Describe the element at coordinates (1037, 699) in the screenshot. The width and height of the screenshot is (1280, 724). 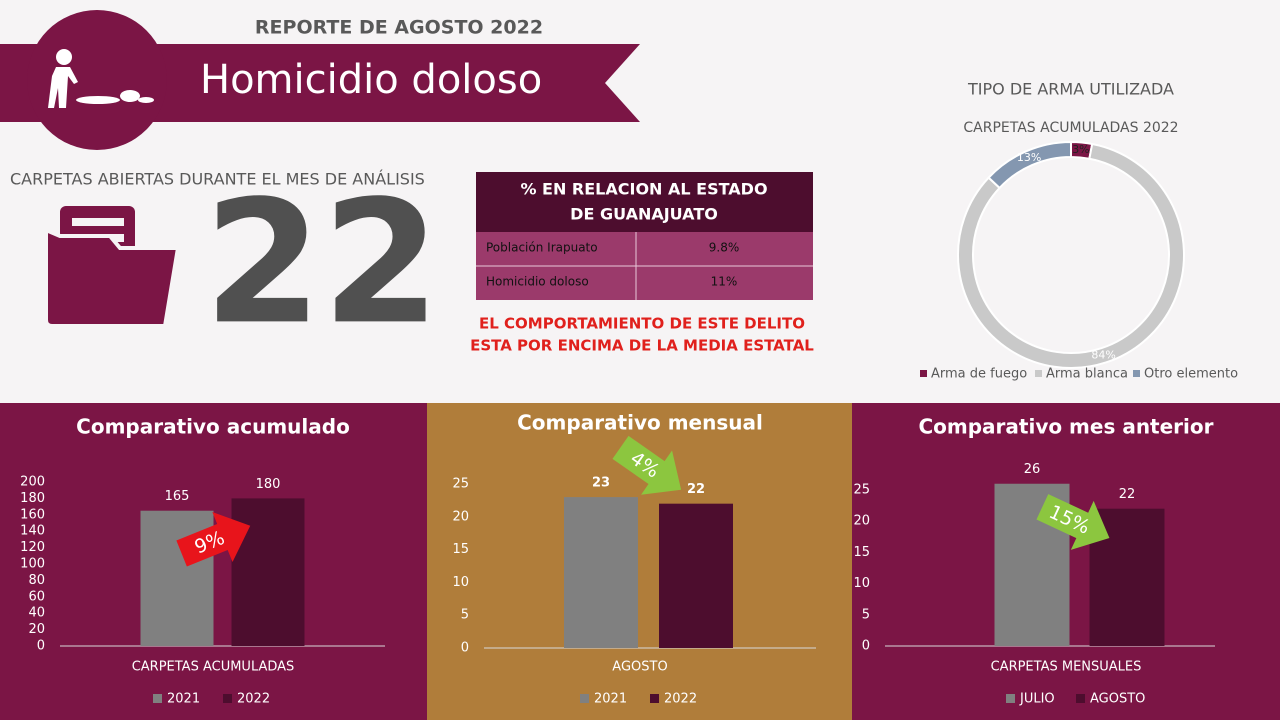
I see `legend-label: JULIO` at that location.